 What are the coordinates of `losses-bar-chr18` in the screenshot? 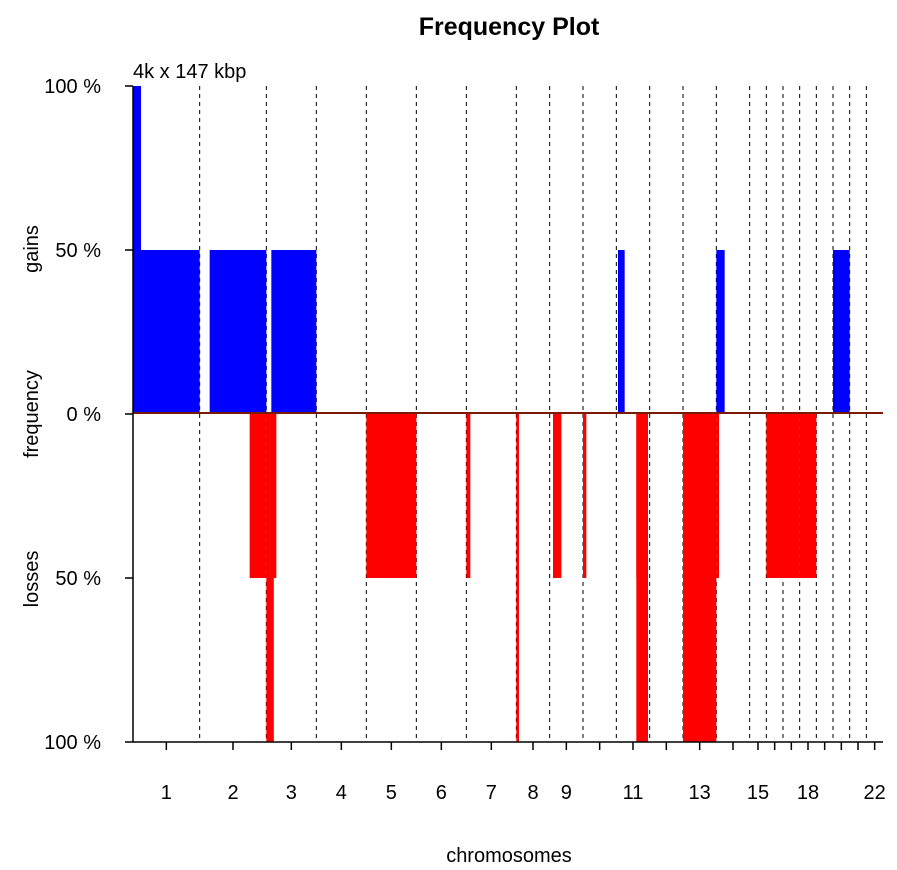 It's located at (808, 496).